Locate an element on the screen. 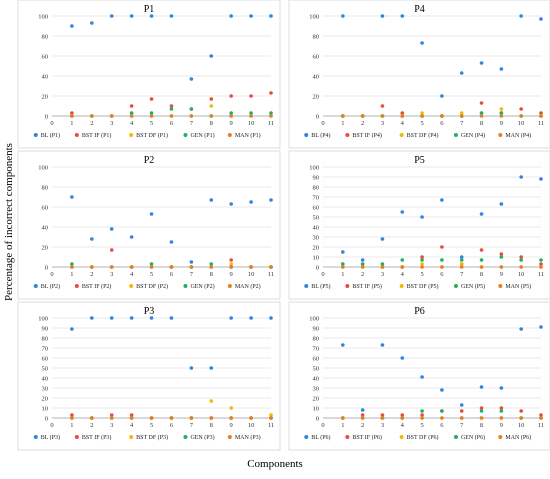 The image size is (550, 479). legend-label-bst-if-p4: BST IF (P4) is located at coordinates (367, 135).